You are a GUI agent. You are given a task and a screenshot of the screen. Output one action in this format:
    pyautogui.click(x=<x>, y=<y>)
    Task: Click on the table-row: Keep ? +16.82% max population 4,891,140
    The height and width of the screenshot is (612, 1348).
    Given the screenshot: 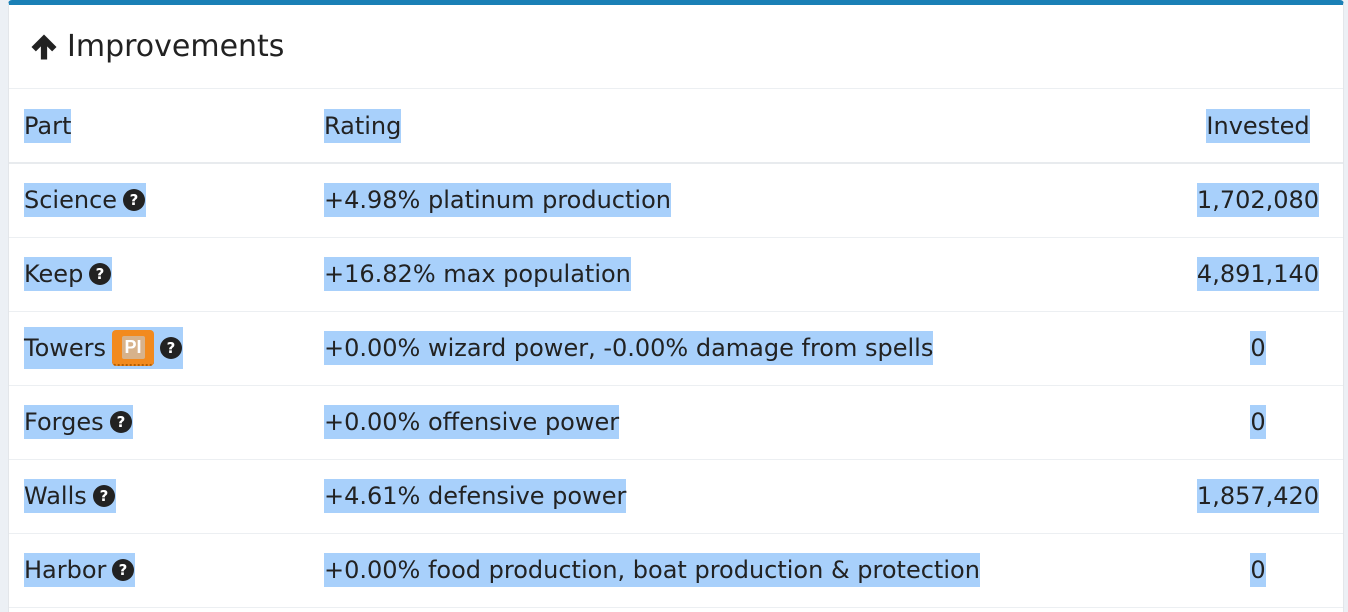 What is the action you would take?
    pyautogui.click(x=676, y=274)
    